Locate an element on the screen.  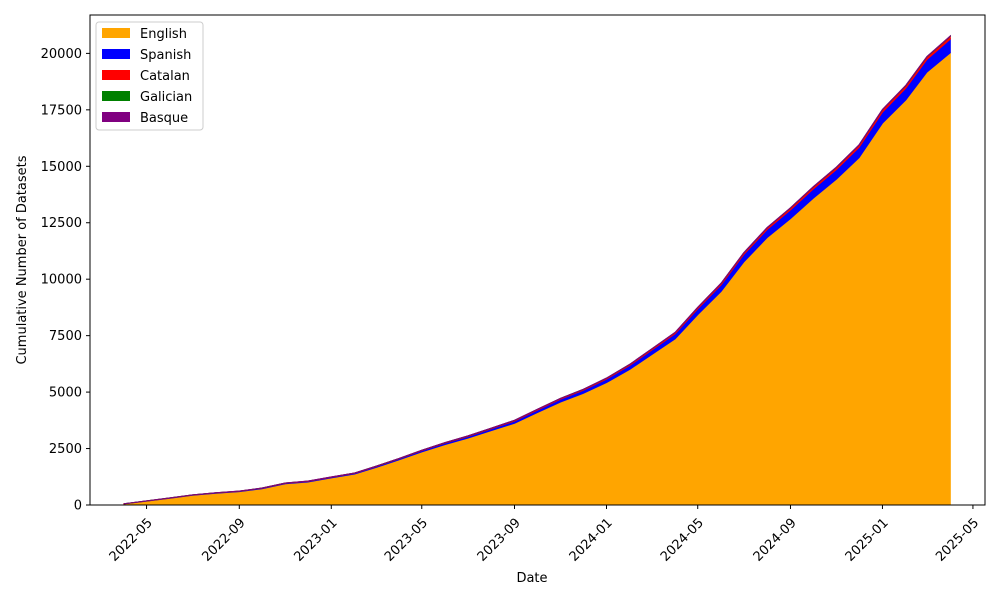
y-tick-label: 12500 is located at coordinates (61, 223).